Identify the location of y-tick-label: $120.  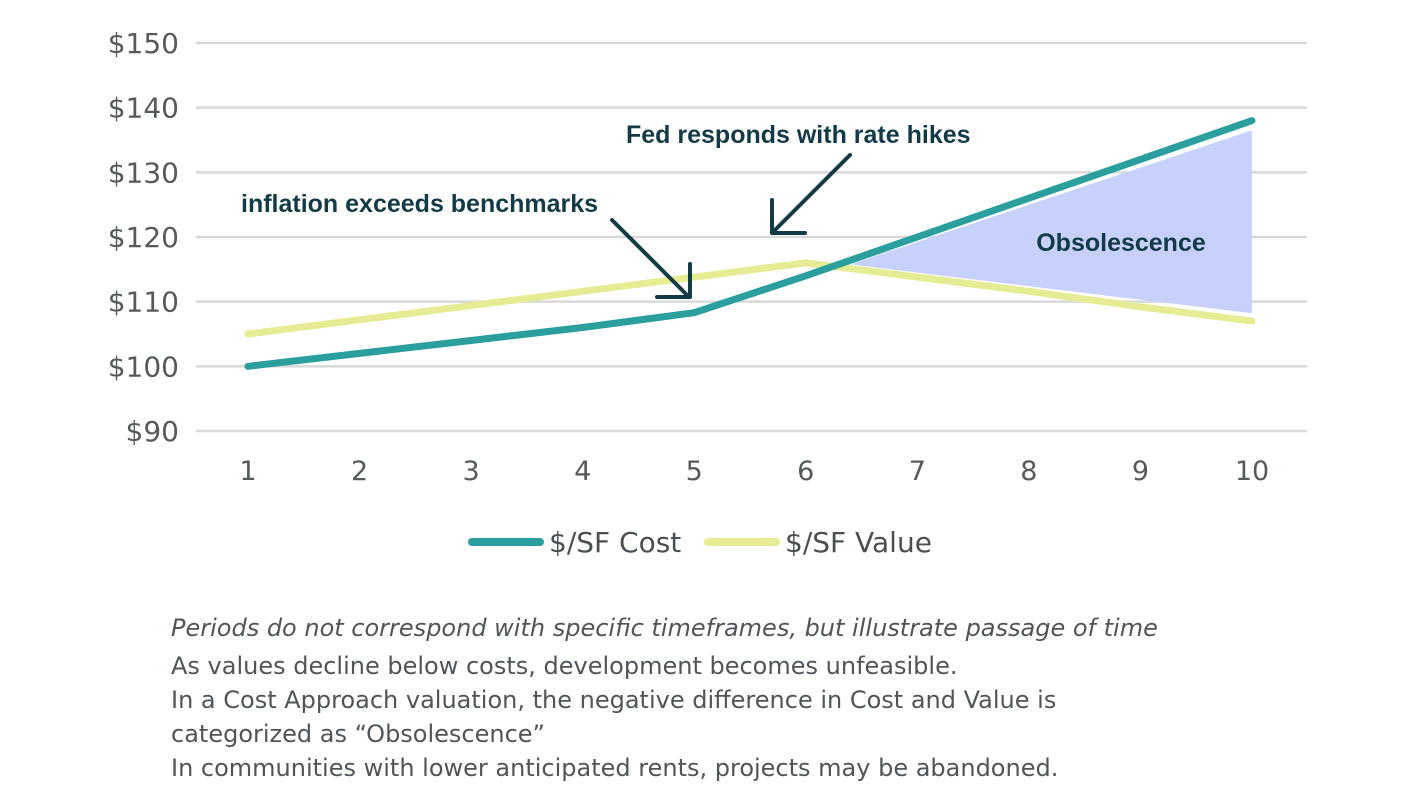
(143, 237).